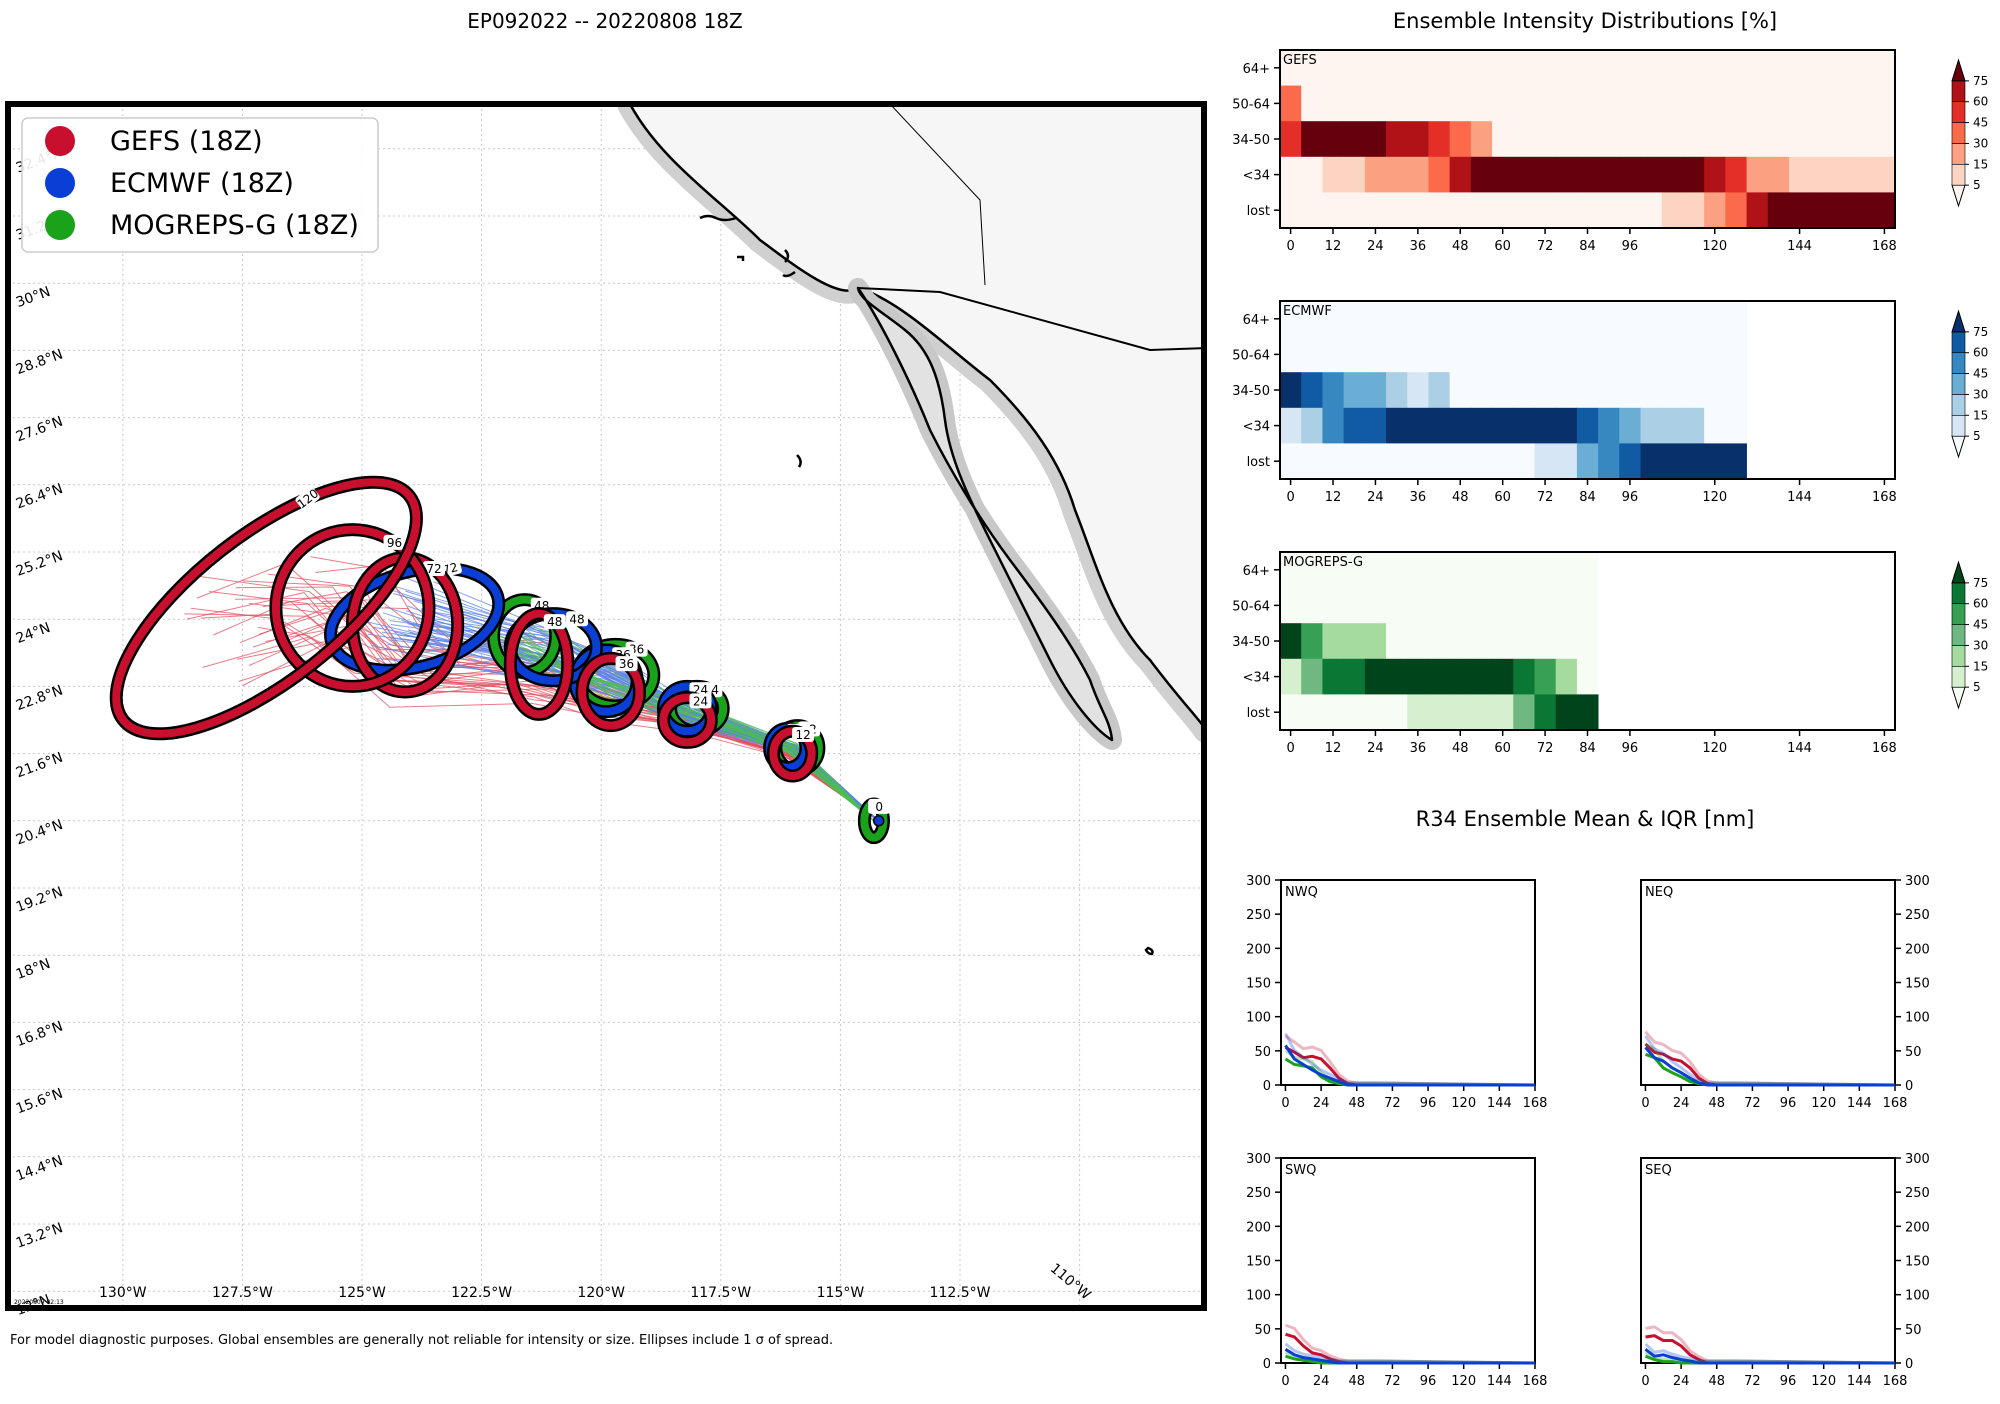 This screenshot has width=2000, height=1404. I want to click on colorbar-tick-label: 15, so click(1980, 164).